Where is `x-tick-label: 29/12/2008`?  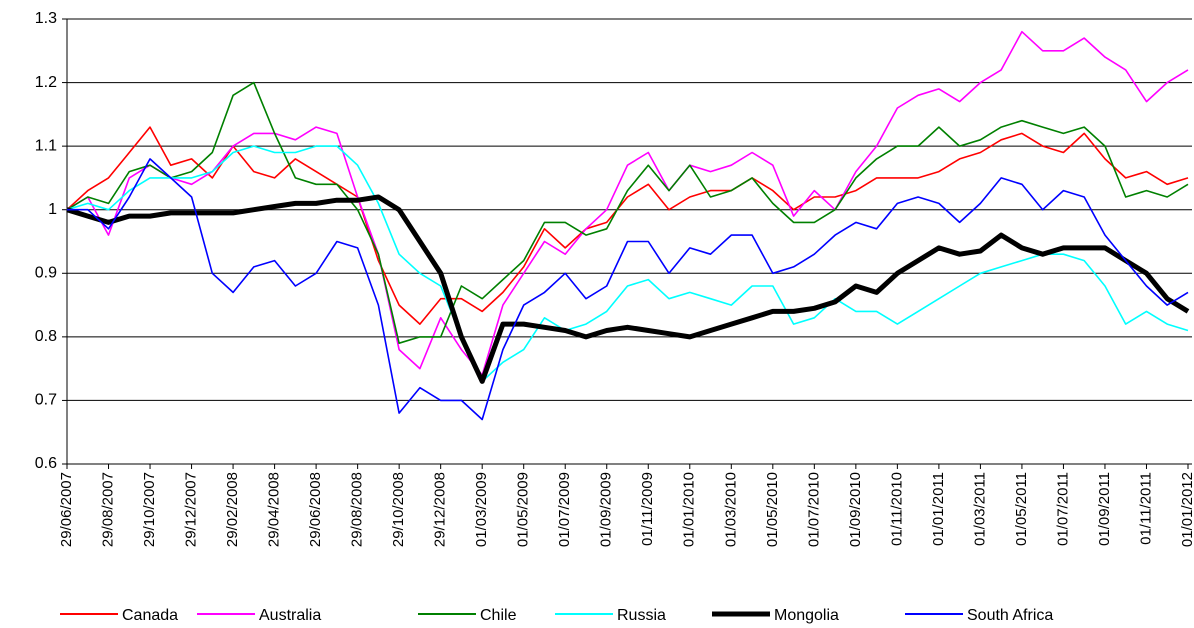
x-tick-label: 29/12/2008 is located at coordinates (440, 509).